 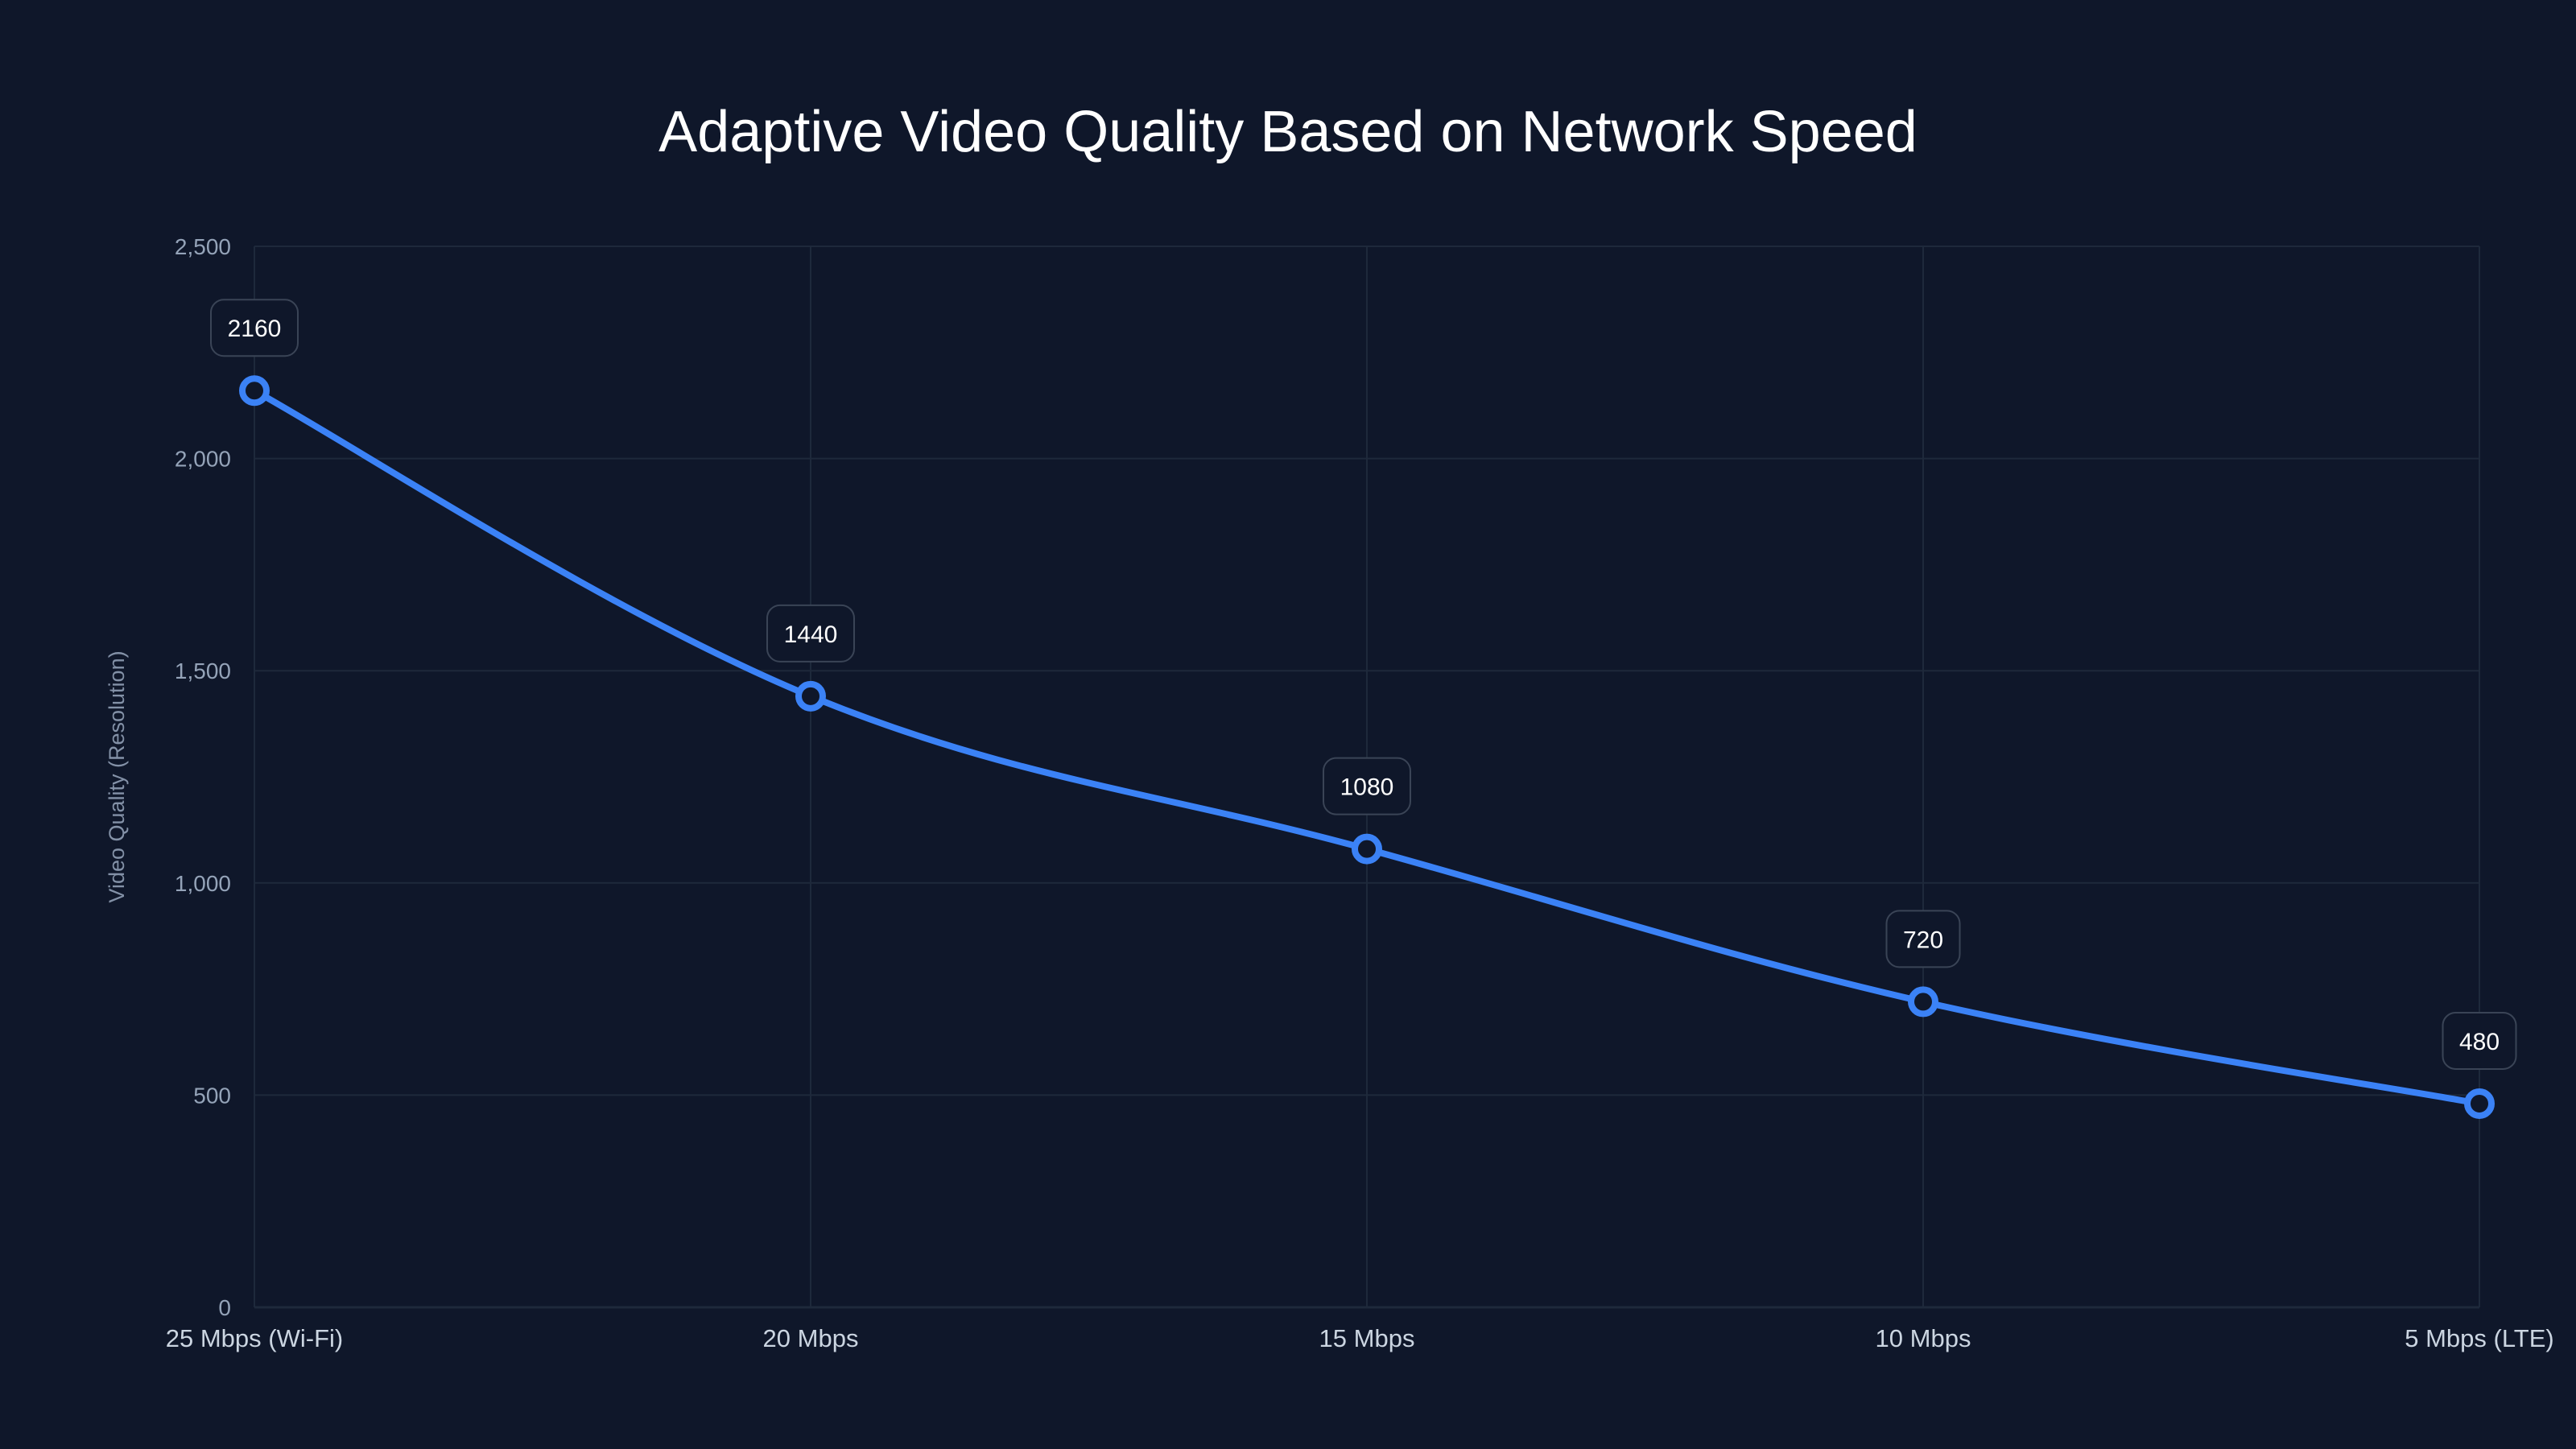 I want to click on x-tick-label: 10 Mbps, so click(x=1923, y=1338).